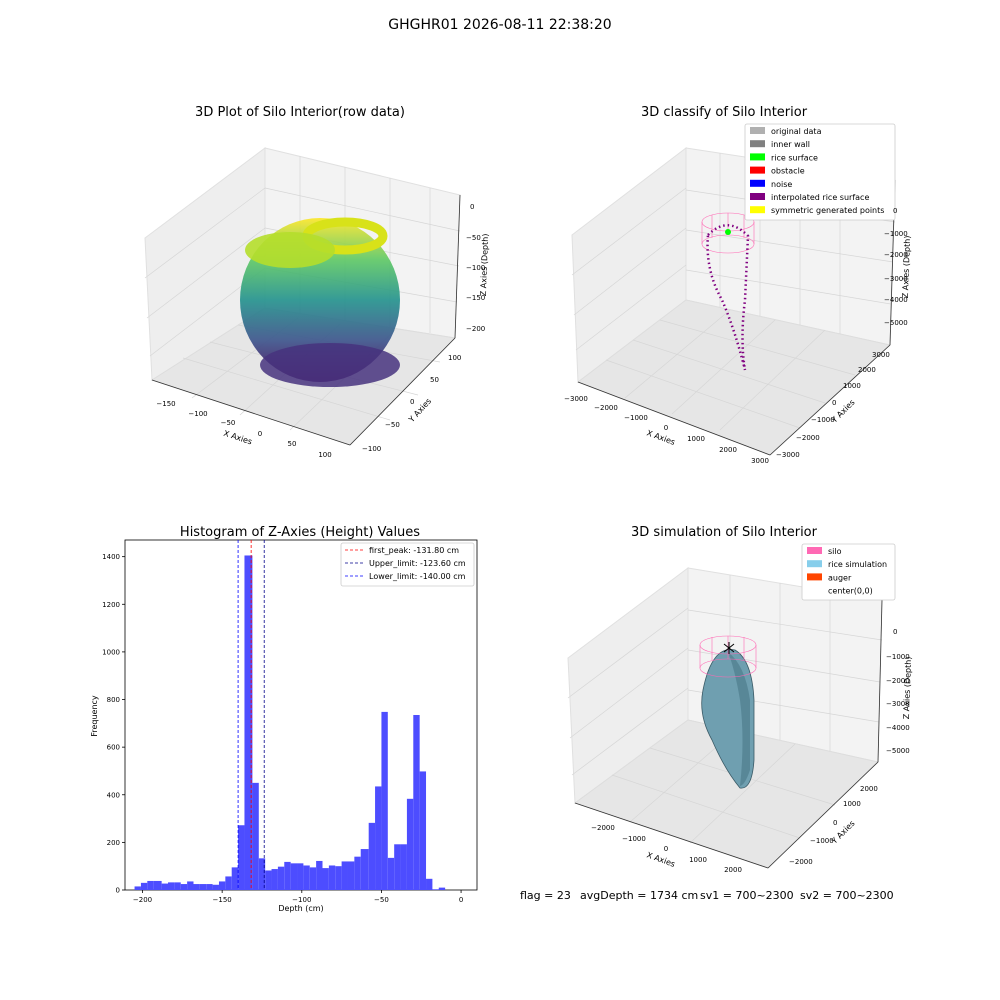 The width and height of the screenshot is (1000, 1000). I want to click on classify-y-tick: 0, so click(834, 403).